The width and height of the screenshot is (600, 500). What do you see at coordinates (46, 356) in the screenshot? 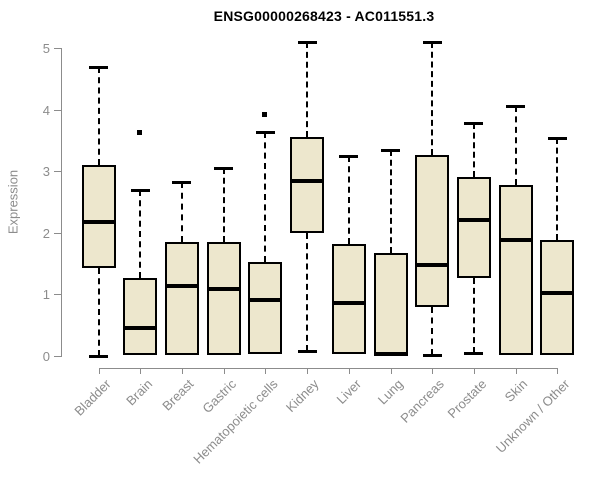
I see `y-tick-label: 0` at bounding box center [46, 356].